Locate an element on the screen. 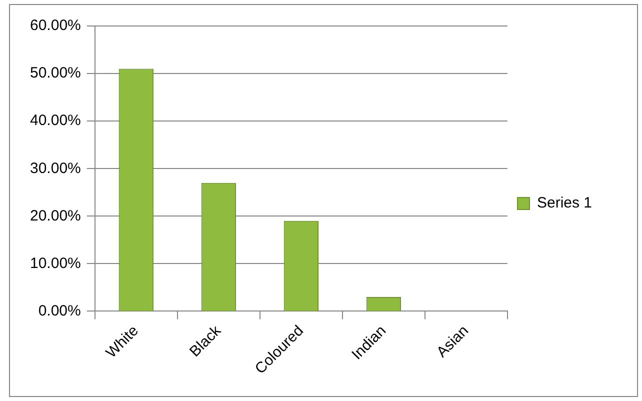 The image size is (642, 401). y-tick-label: 40.00% is located at coordinates (55, 121).